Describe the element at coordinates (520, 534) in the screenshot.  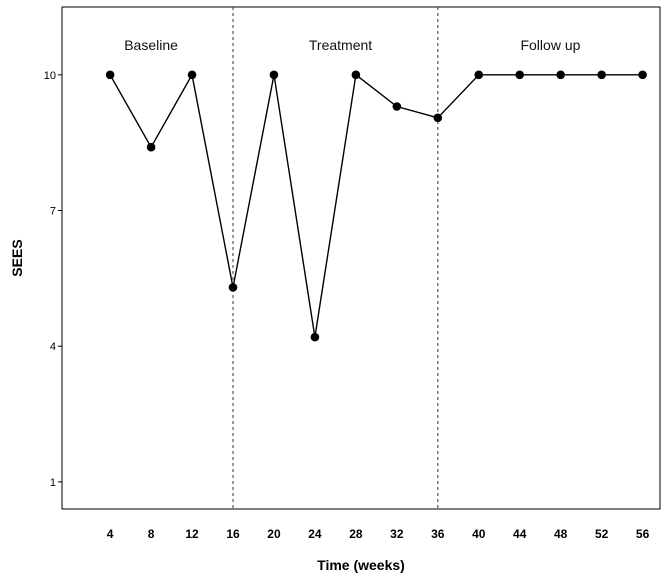
I see `x-tick-label-10: 44` at that location.